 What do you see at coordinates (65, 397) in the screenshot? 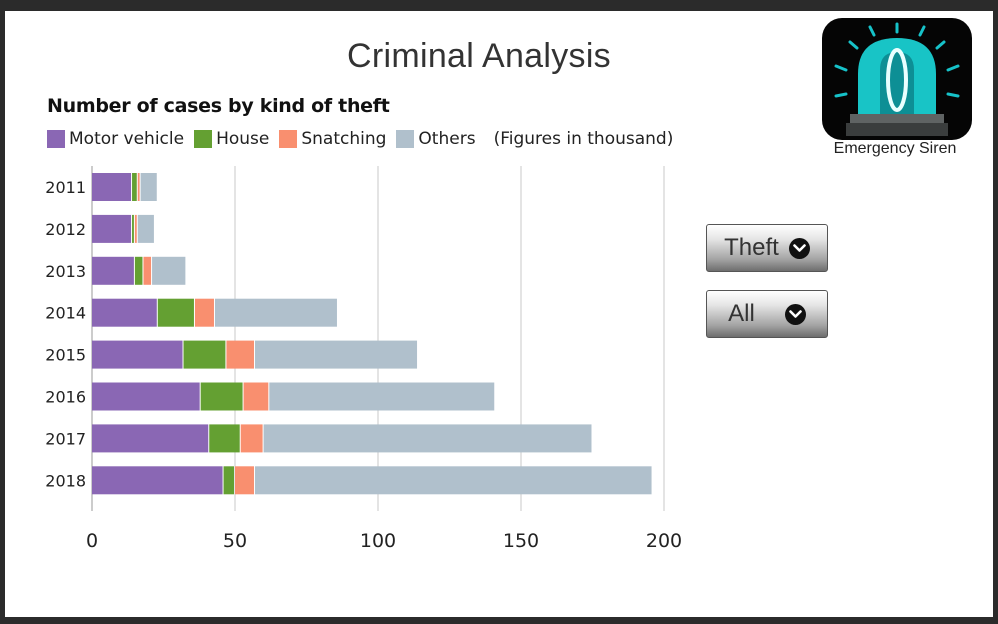
I see `category-label: 2016` at bounding box center [65, 397].